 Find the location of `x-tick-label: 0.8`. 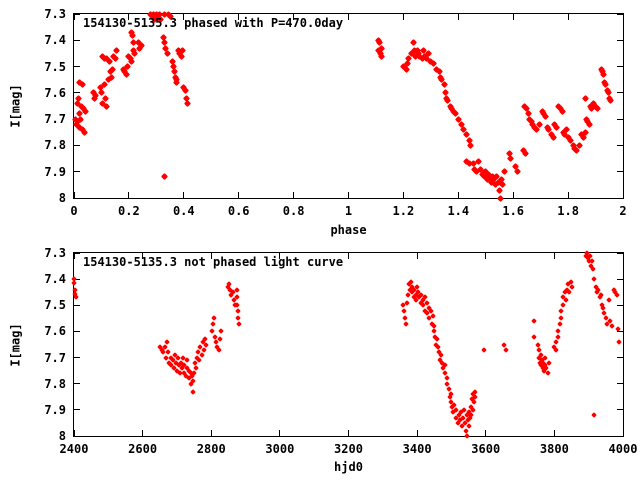

x-tick-label: 0.8 is located at coordinates (293, 211).